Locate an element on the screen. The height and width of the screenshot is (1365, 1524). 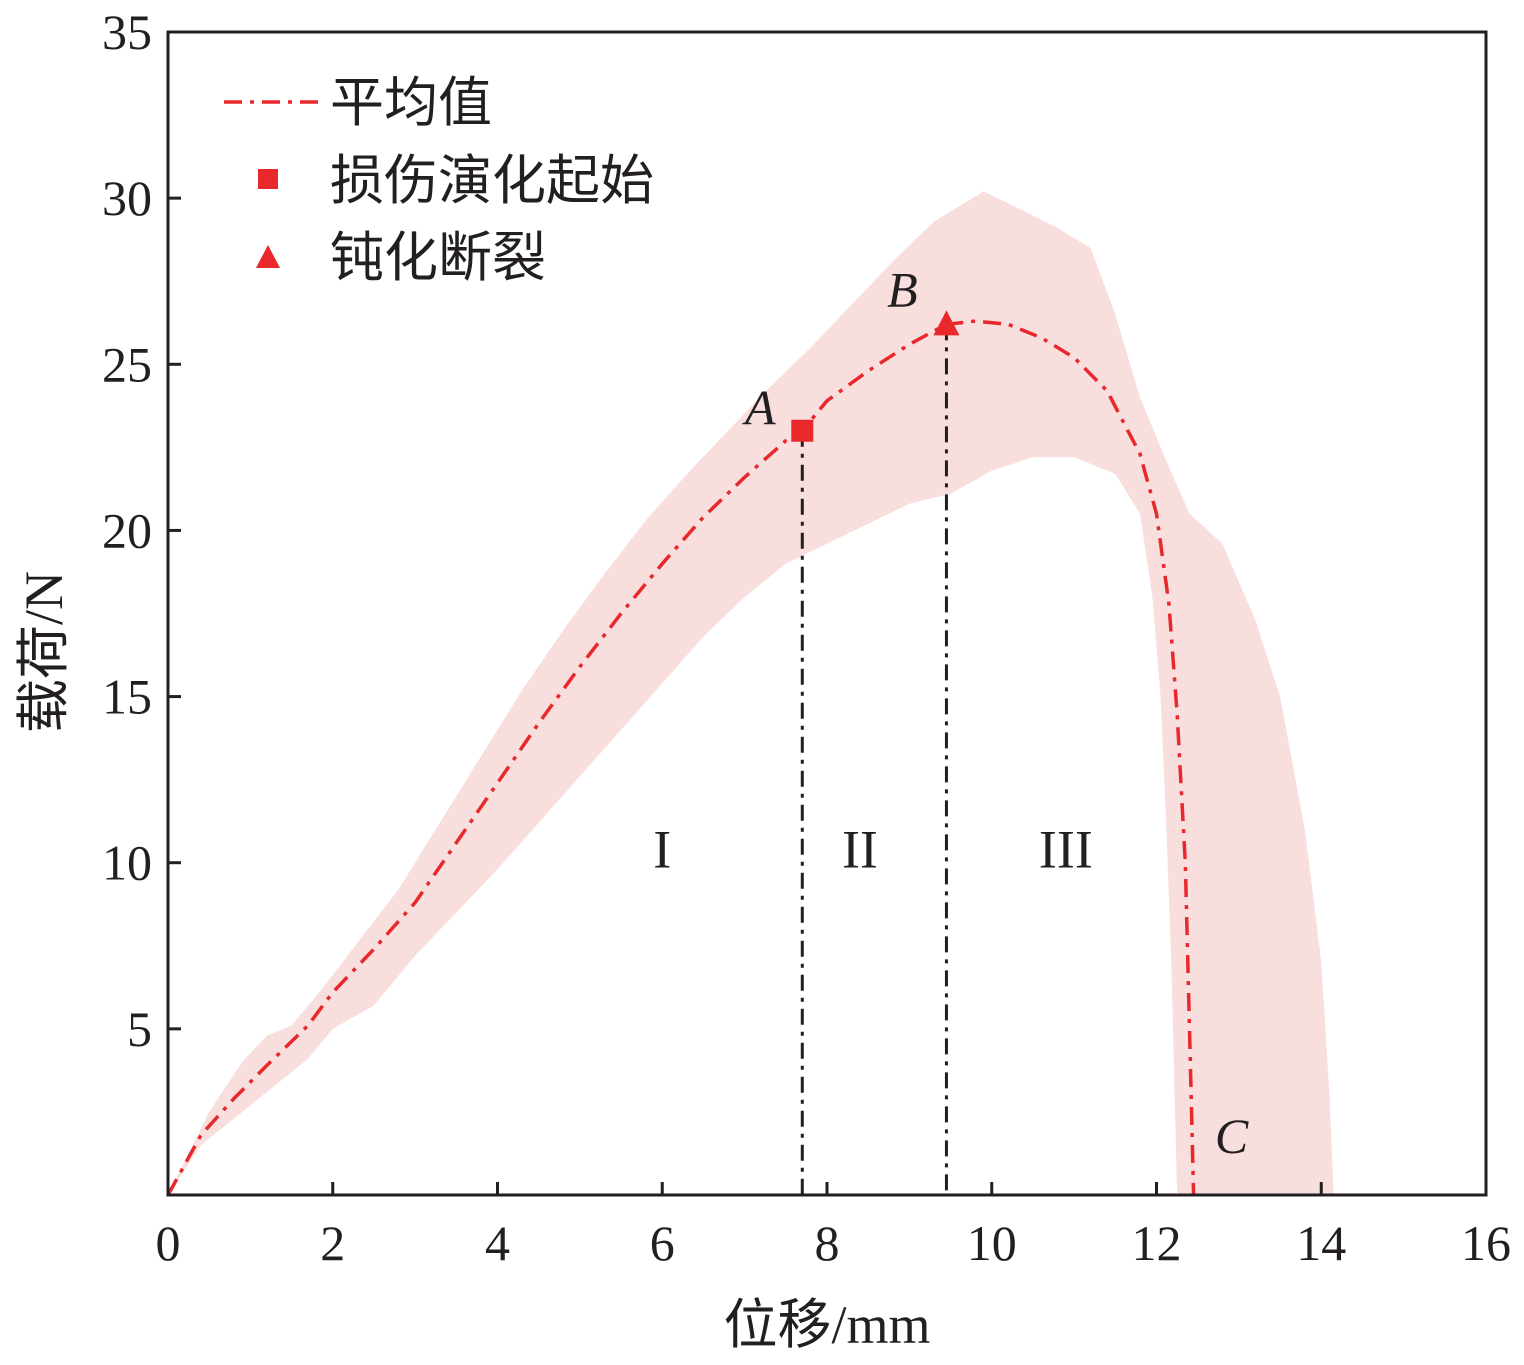
y-tick-label: 25 is located at coordinates (127, 364).